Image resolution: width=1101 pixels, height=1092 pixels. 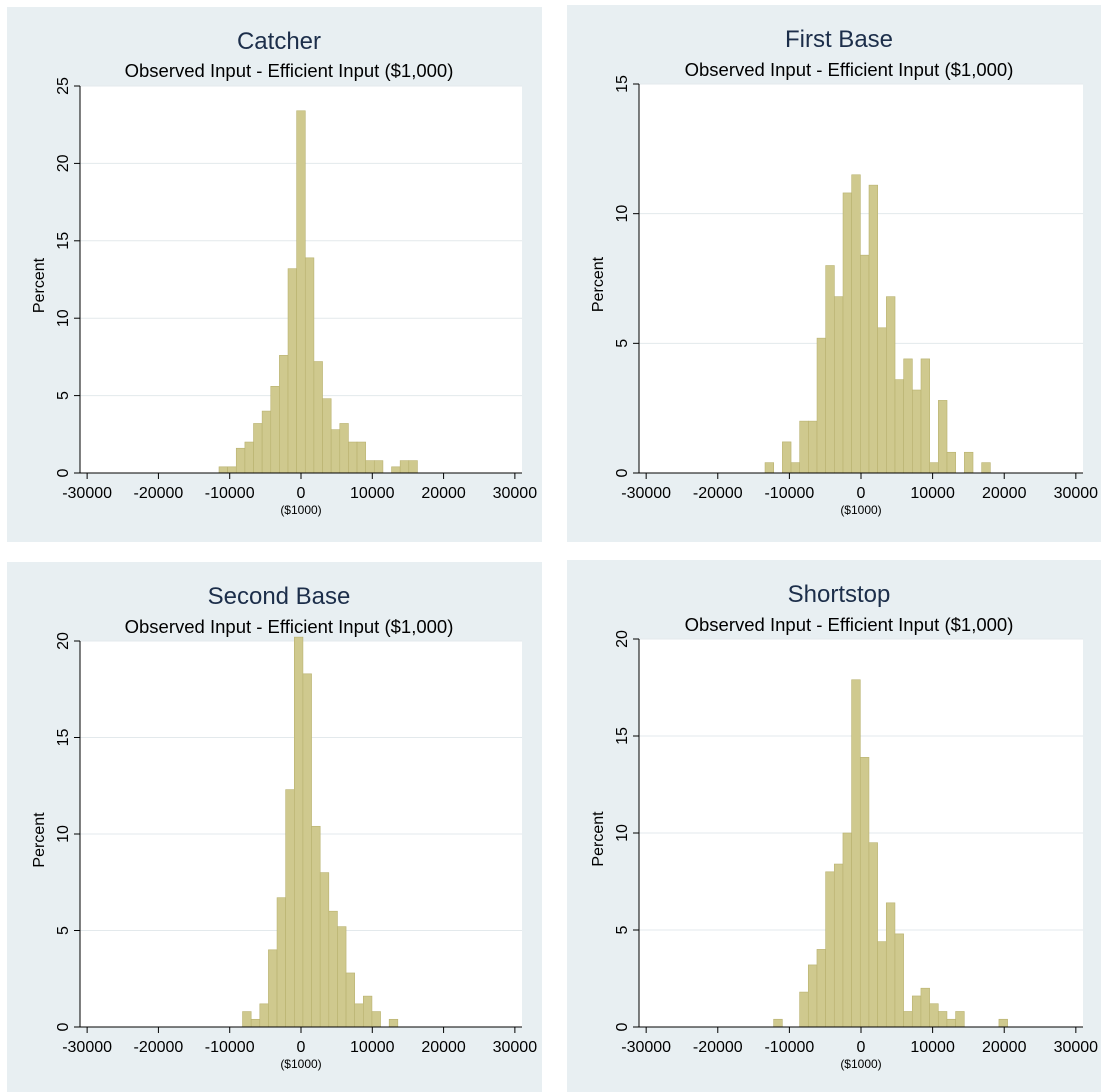 I want to click on y-tick-label: 0, so click(x=622, y=472).